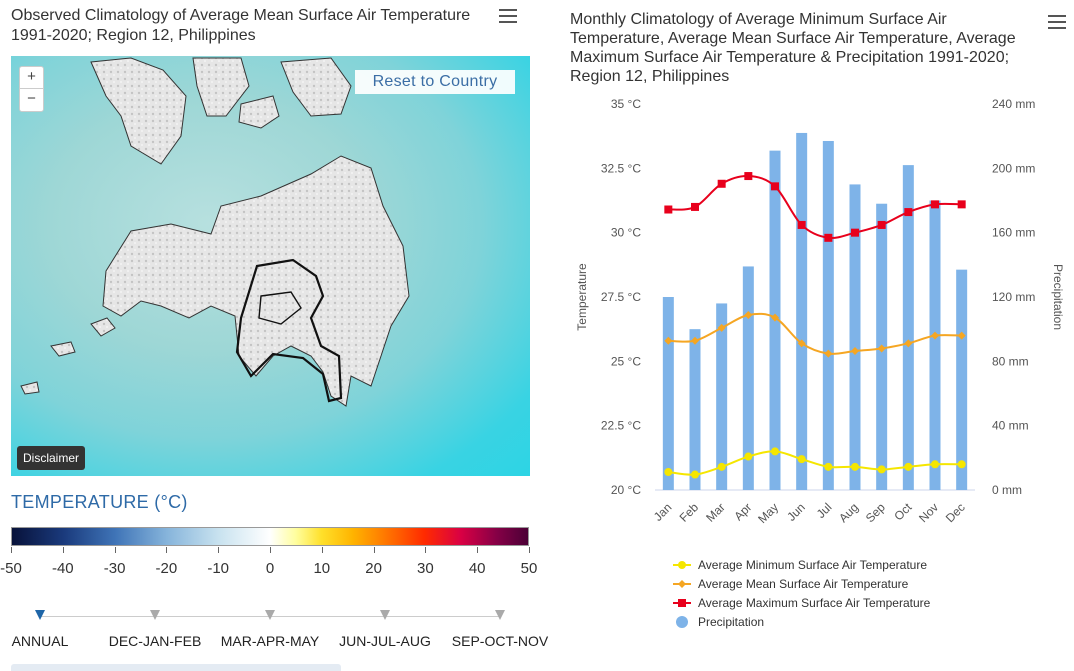 The height and width of the screenshot is (671, 1074). What do you see at coordinates (815, 207) in the screenshot?
I see `series-line-square` at bounding box center [815, 207].